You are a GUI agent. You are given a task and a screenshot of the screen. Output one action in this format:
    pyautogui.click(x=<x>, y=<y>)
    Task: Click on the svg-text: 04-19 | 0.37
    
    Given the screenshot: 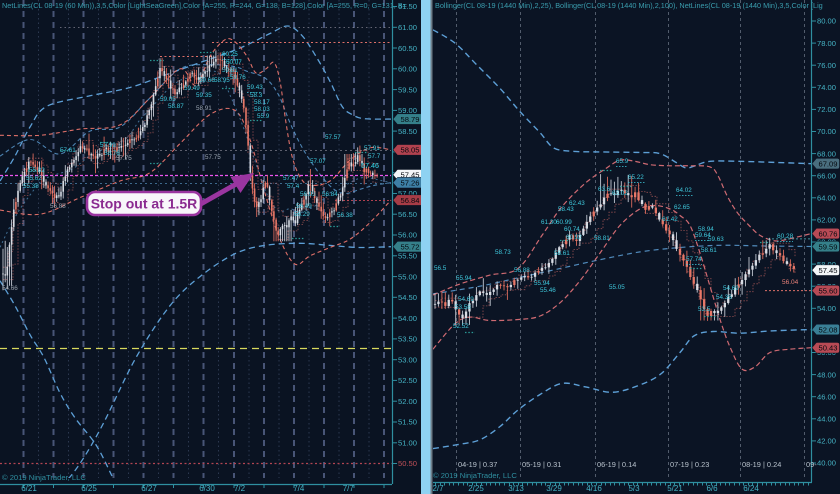 What is the action you would take?
    pyautogui.click(x=477, y=464)
    